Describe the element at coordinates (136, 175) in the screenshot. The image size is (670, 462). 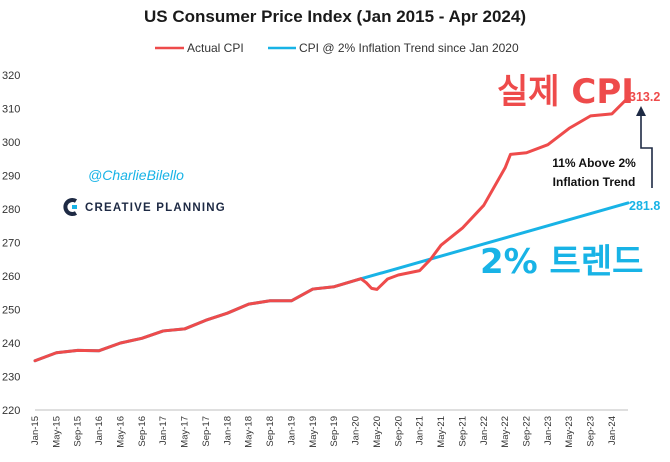
I see `author-handle: @CharlieBilello` at that location.